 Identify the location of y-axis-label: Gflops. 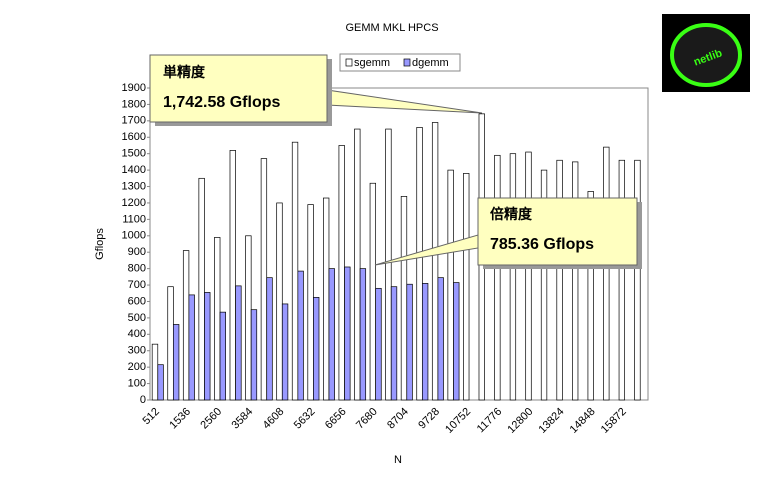
(100, 244).